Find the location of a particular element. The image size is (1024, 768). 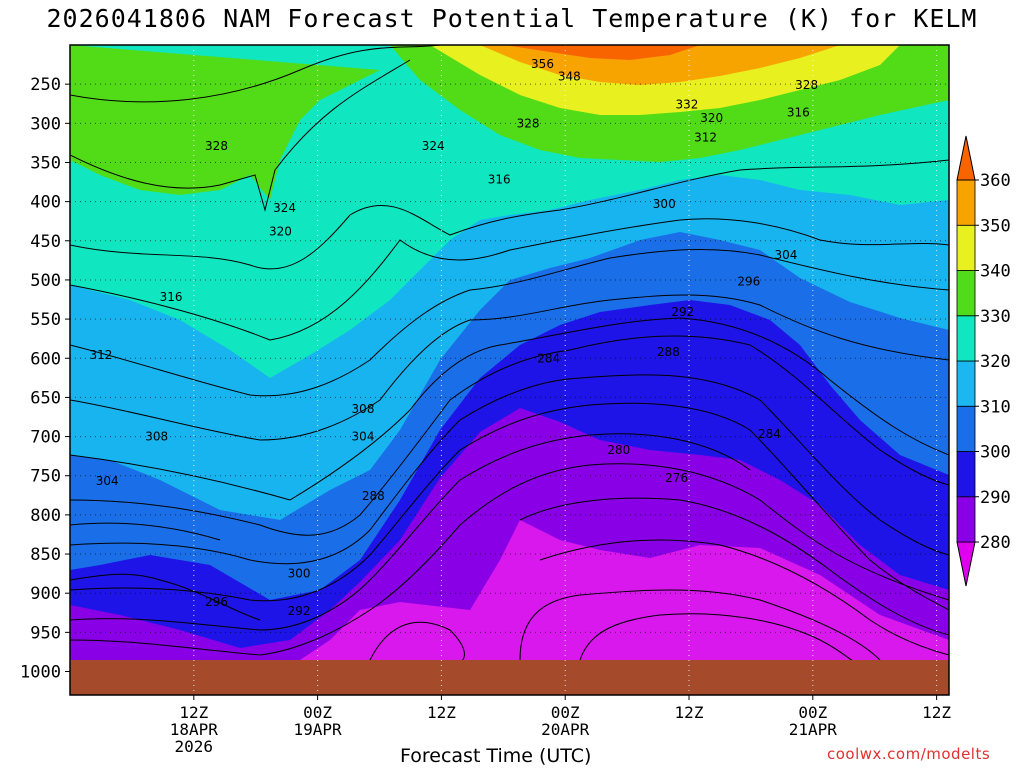

x-axis-label: Forecast Time (UTC) is located at coordinates (496, 756).